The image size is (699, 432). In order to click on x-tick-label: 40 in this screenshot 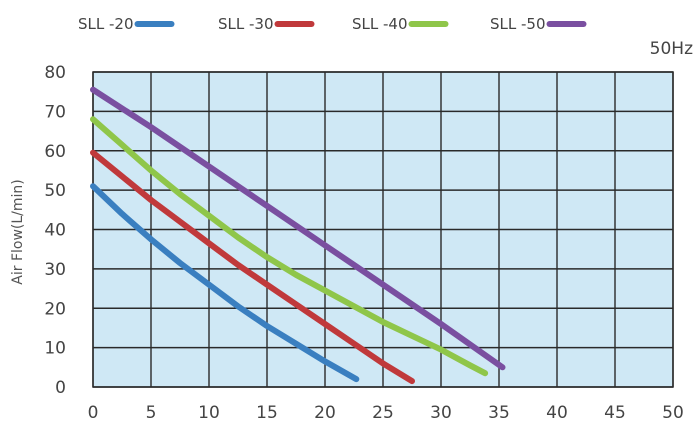, I will do `click(557, 413)`.